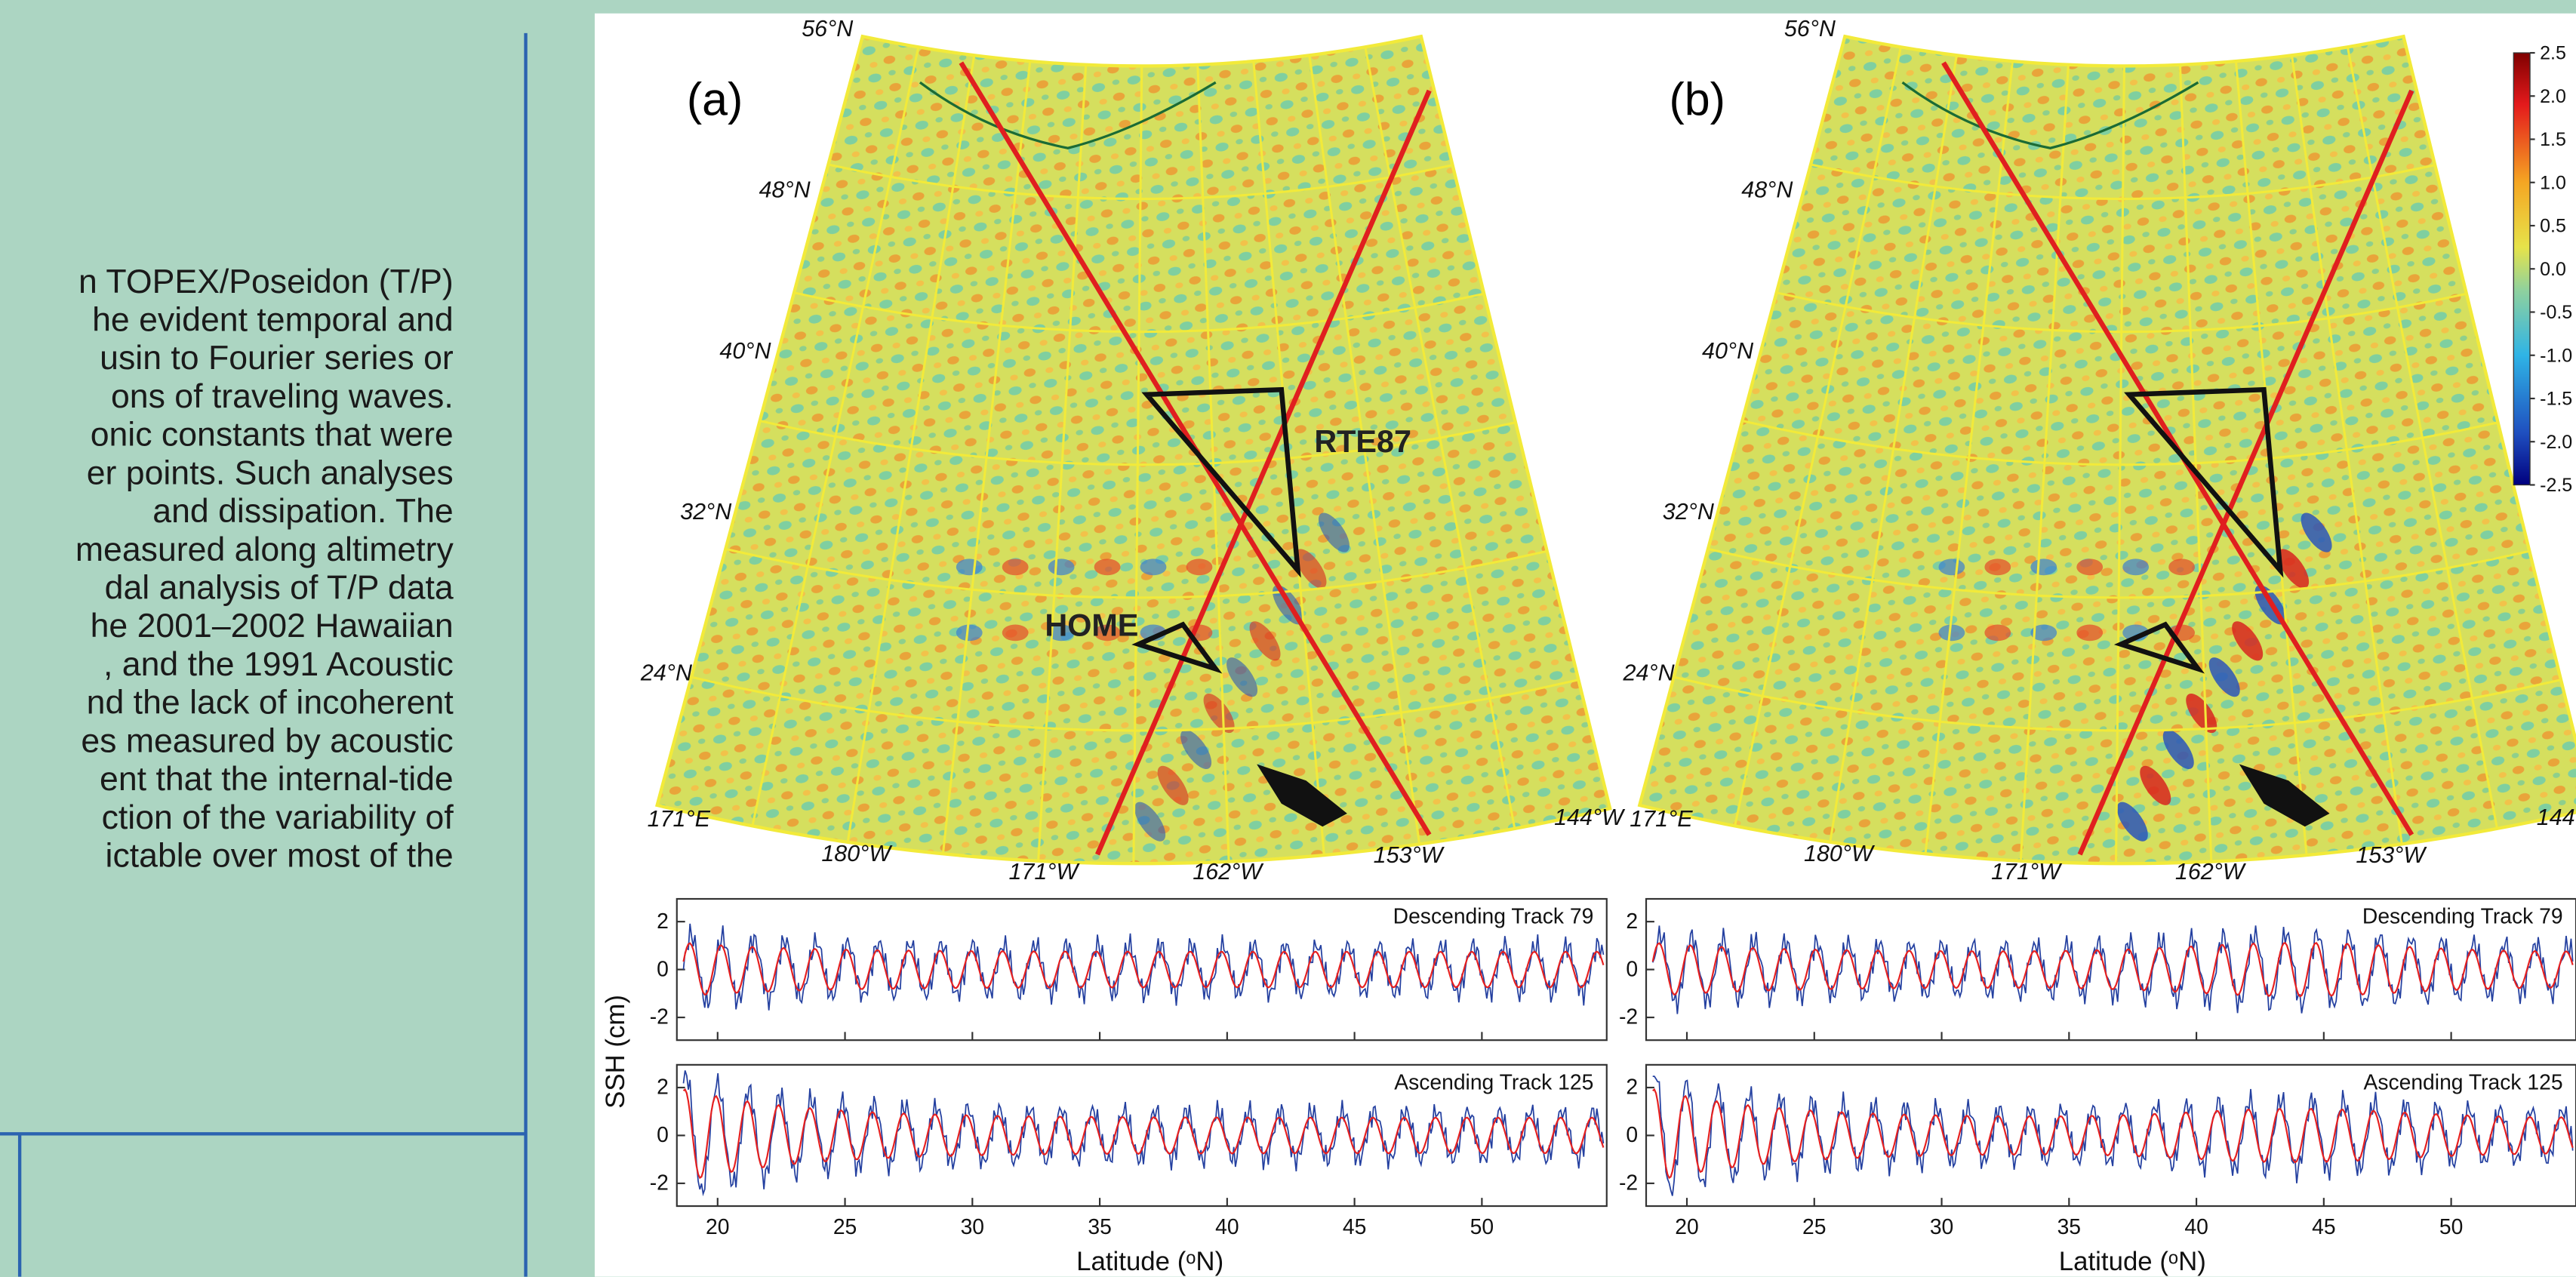 The height and width of the screenshot is (1277, 2576). What do you see at coordinates (857, 853) in the screenshot?
I see `lon-label: 180°W` at bounding box center [857, 853].